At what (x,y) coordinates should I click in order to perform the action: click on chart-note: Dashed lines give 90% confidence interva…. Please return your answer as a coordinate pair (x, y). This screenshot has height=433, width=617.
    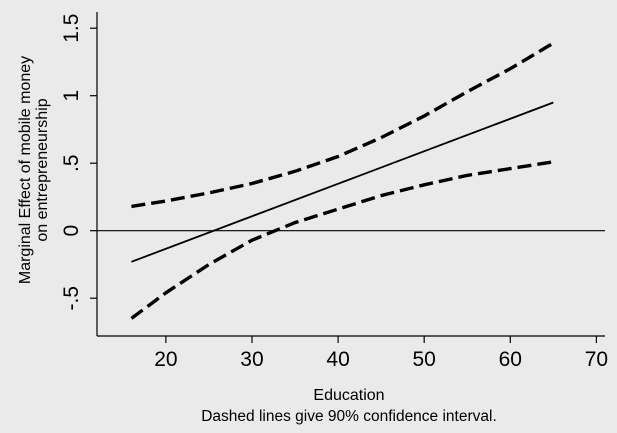
    Looking at the image, I should click on (349, 416).